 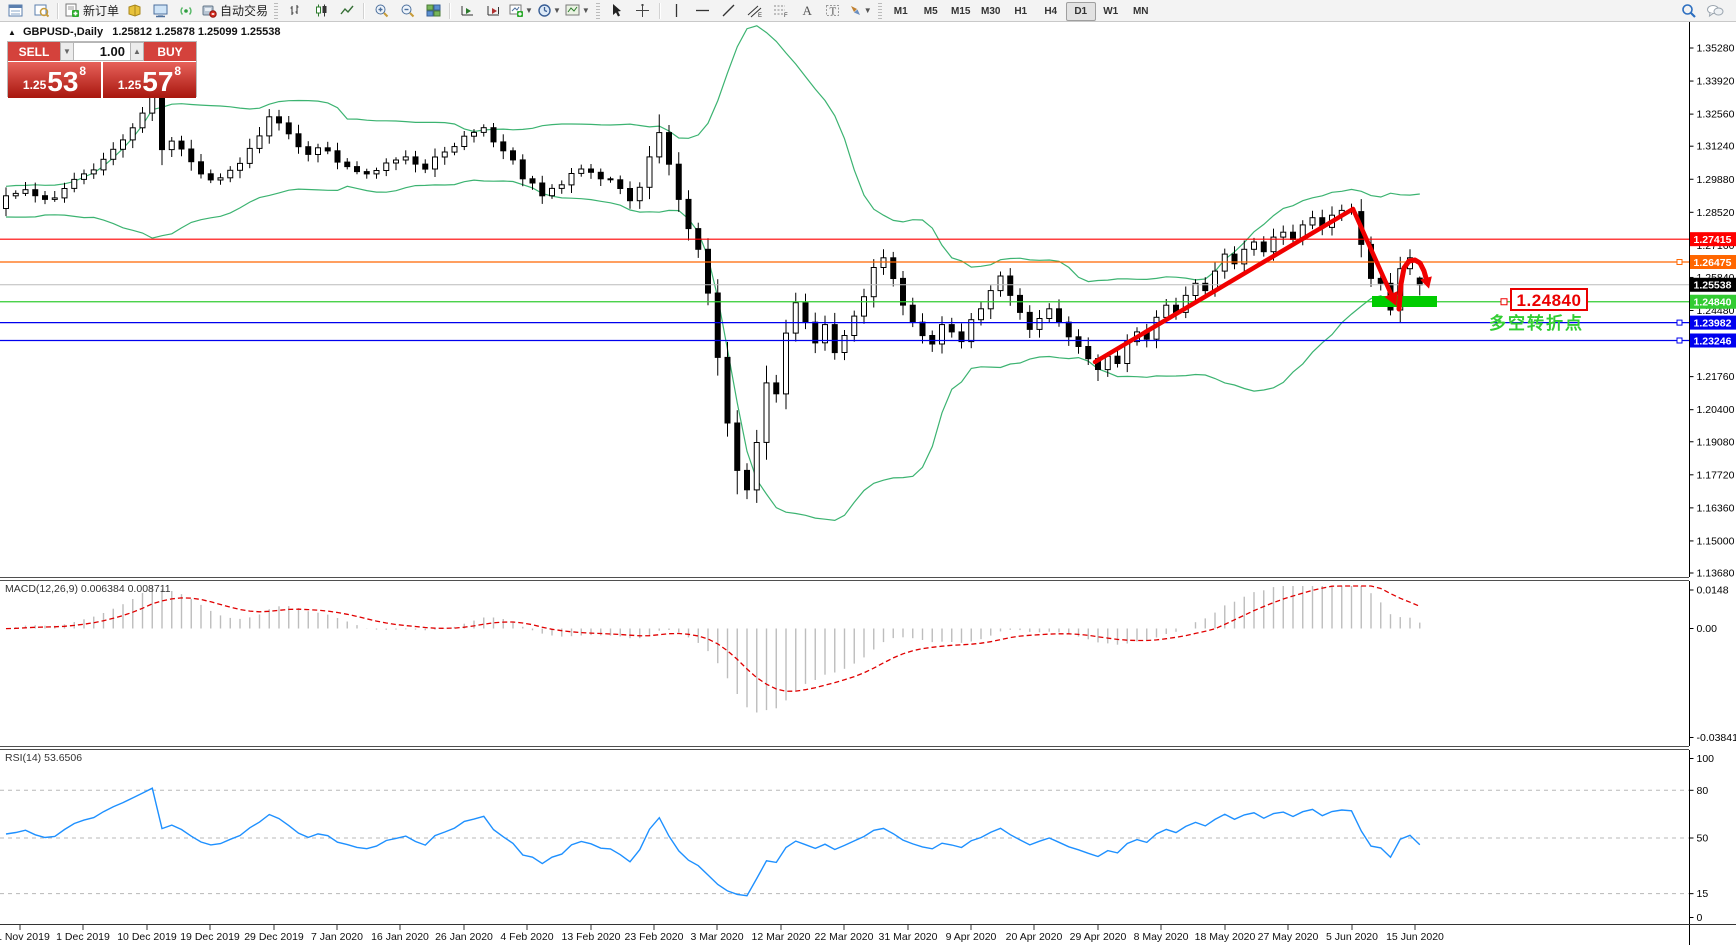 I want to click on collapse-triangle-icon: ▲, so click(x=12, y=32).